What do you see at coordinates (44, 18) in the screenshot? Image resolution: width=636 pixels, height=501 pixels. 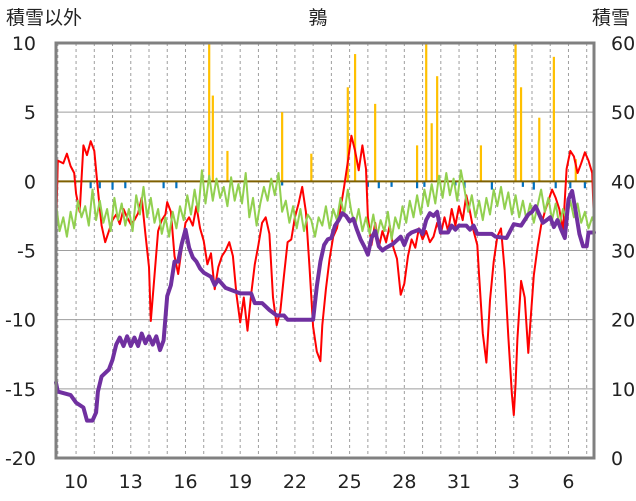 I see `left-axis-label: 積雪以外` at bounding box center [44, 18].